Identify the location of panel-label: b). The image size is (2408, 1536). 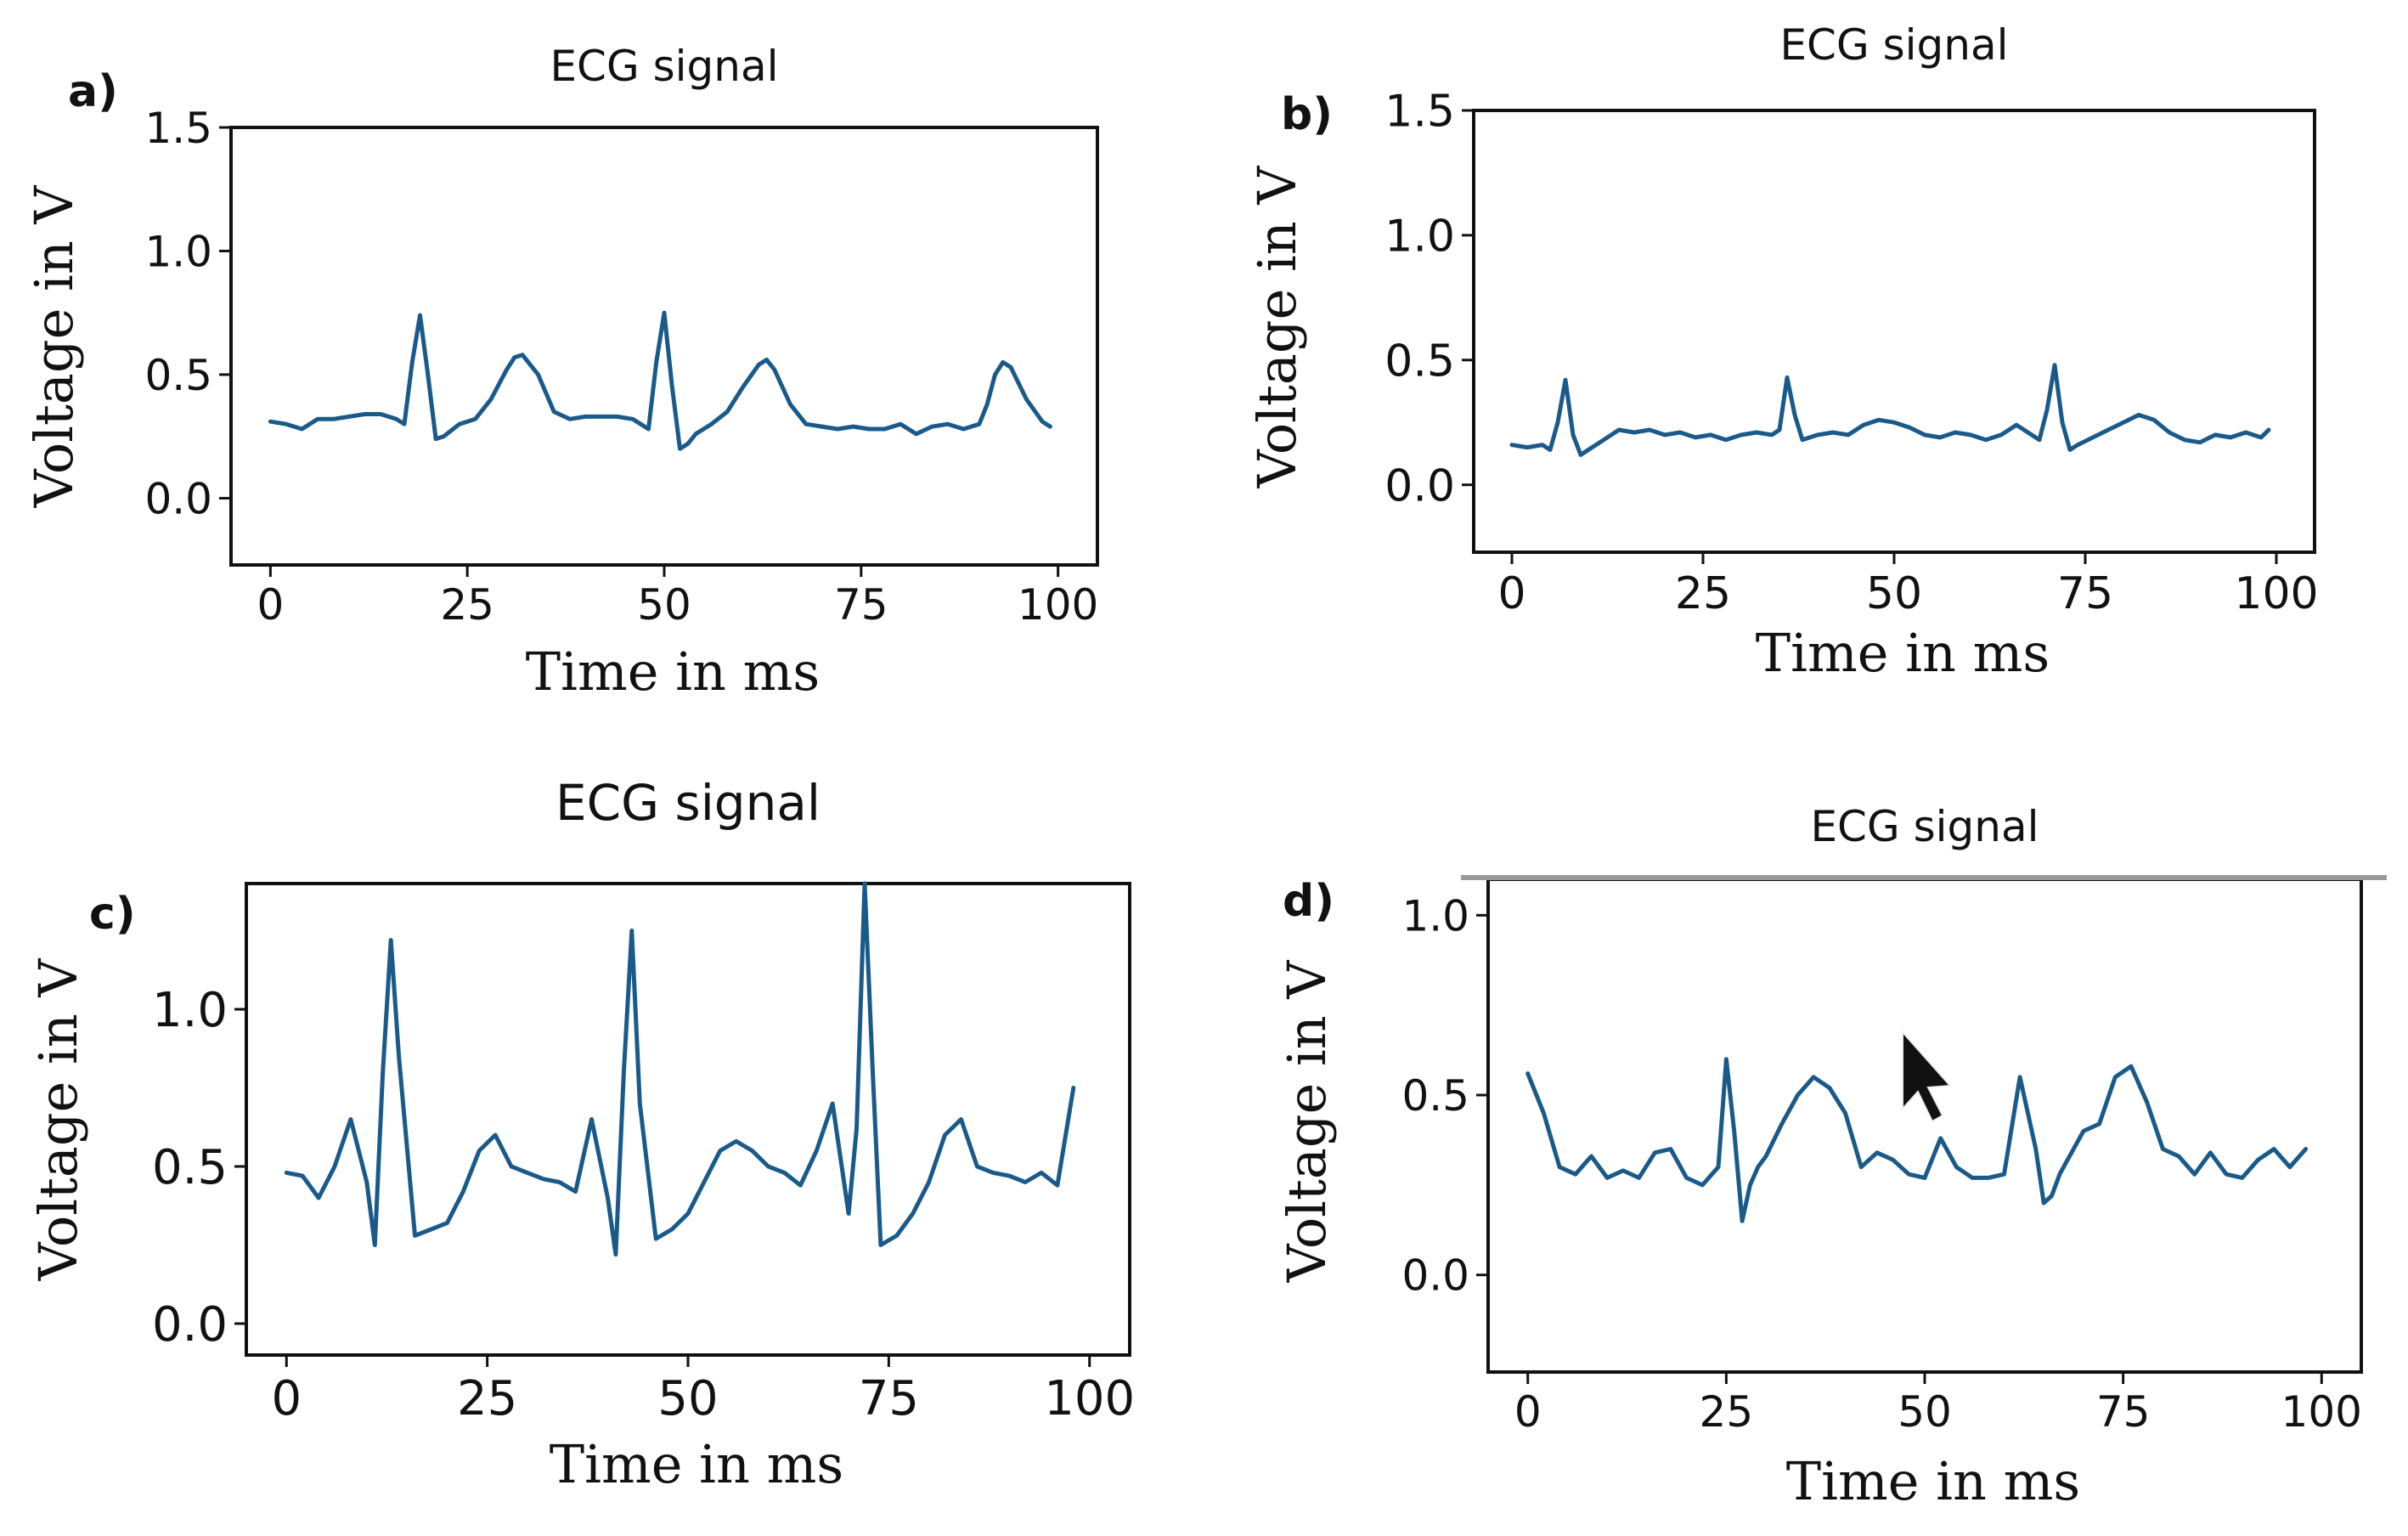
(1307, 114).